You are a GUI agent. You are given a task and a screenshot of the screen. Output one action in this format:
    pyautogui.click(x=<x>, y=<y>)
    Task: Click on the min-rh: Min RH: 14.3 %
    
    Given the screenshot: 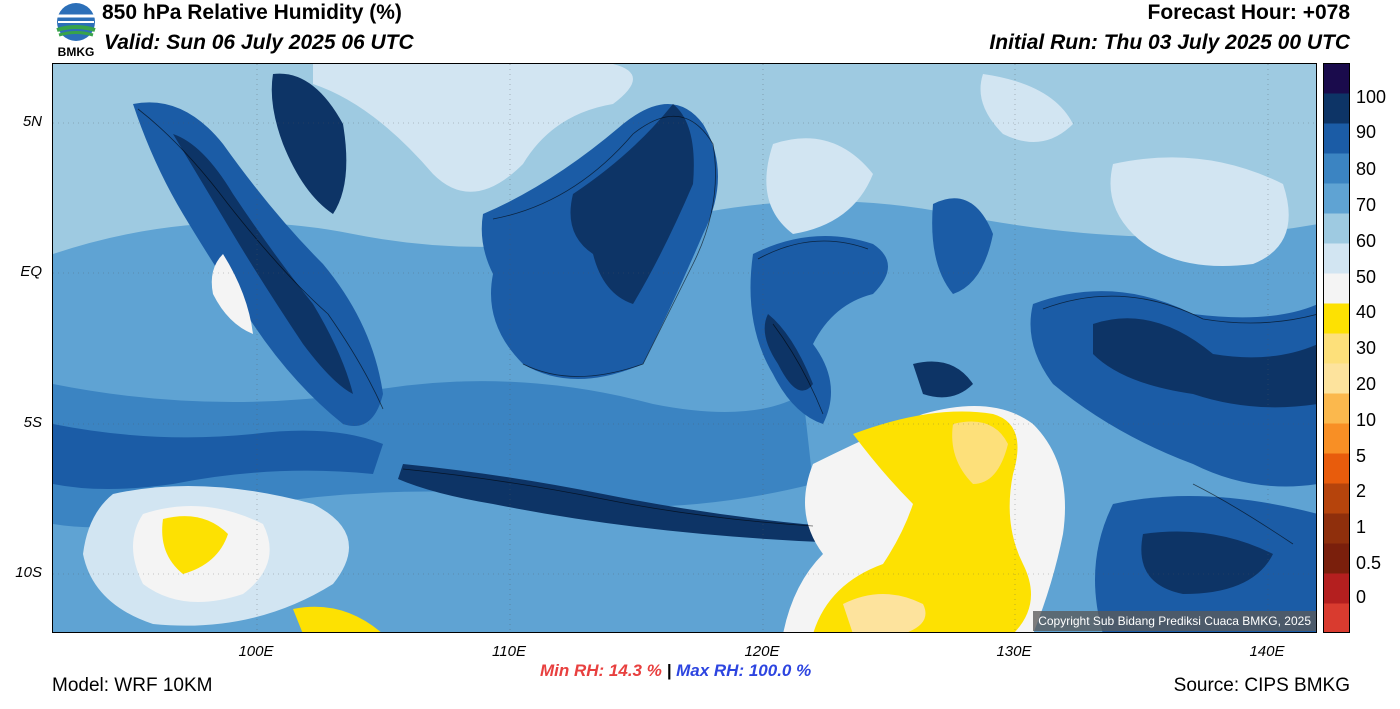 What is the action you would take?
    pyautogui.click(x=601, y=670)
    